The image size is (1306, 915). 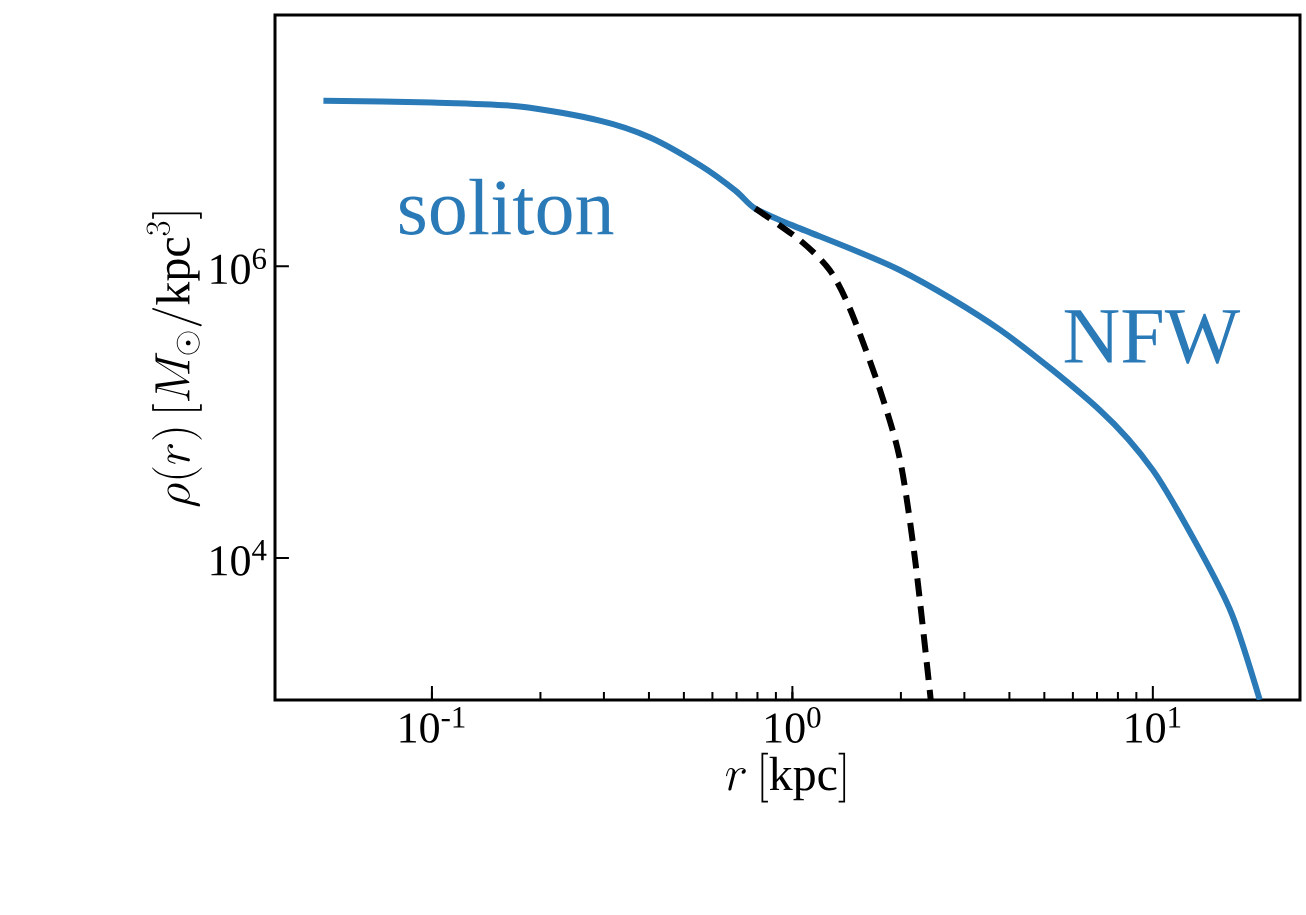 I want to click on y-tick-label: 10$^{4}$, so click(x=239, y=558).